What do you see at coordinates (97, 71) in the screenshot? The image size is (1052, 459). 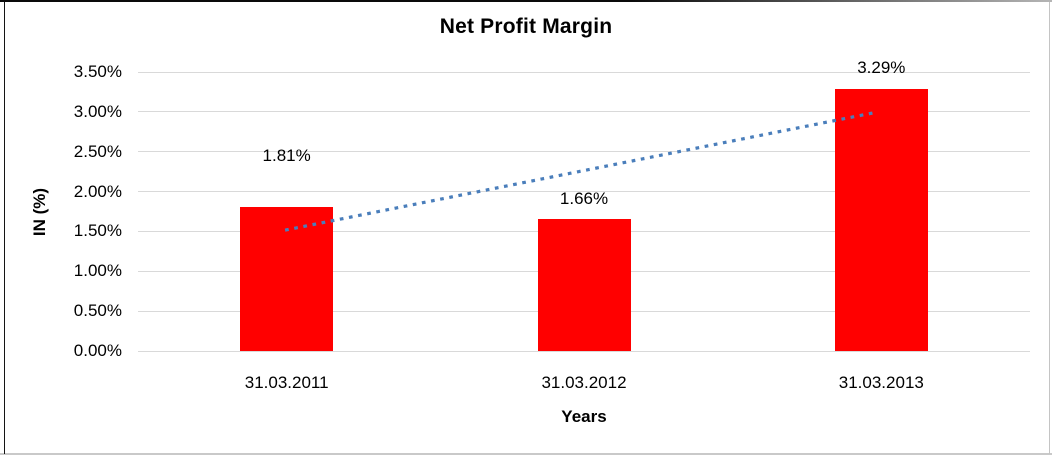 I see `y-tick-label: 3.50%` at bounding box center [97, 71].